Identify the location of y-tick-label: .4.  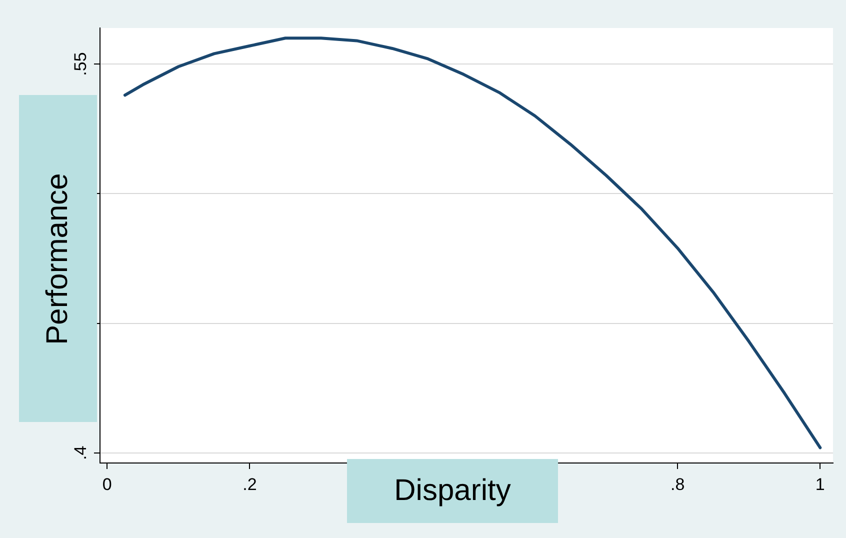
(80, 453).